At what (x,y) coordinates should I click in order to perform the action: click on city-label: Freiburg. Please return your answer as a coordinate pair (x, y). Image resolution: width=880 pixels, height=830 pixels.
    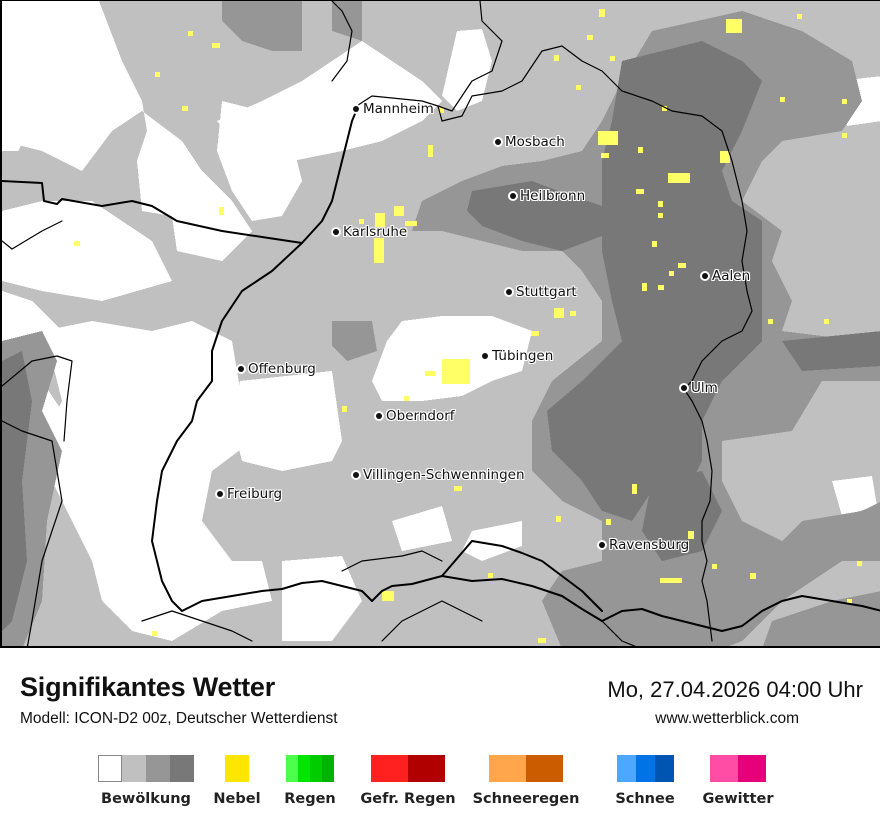
    Looking at the image, I should click on (255, 494).